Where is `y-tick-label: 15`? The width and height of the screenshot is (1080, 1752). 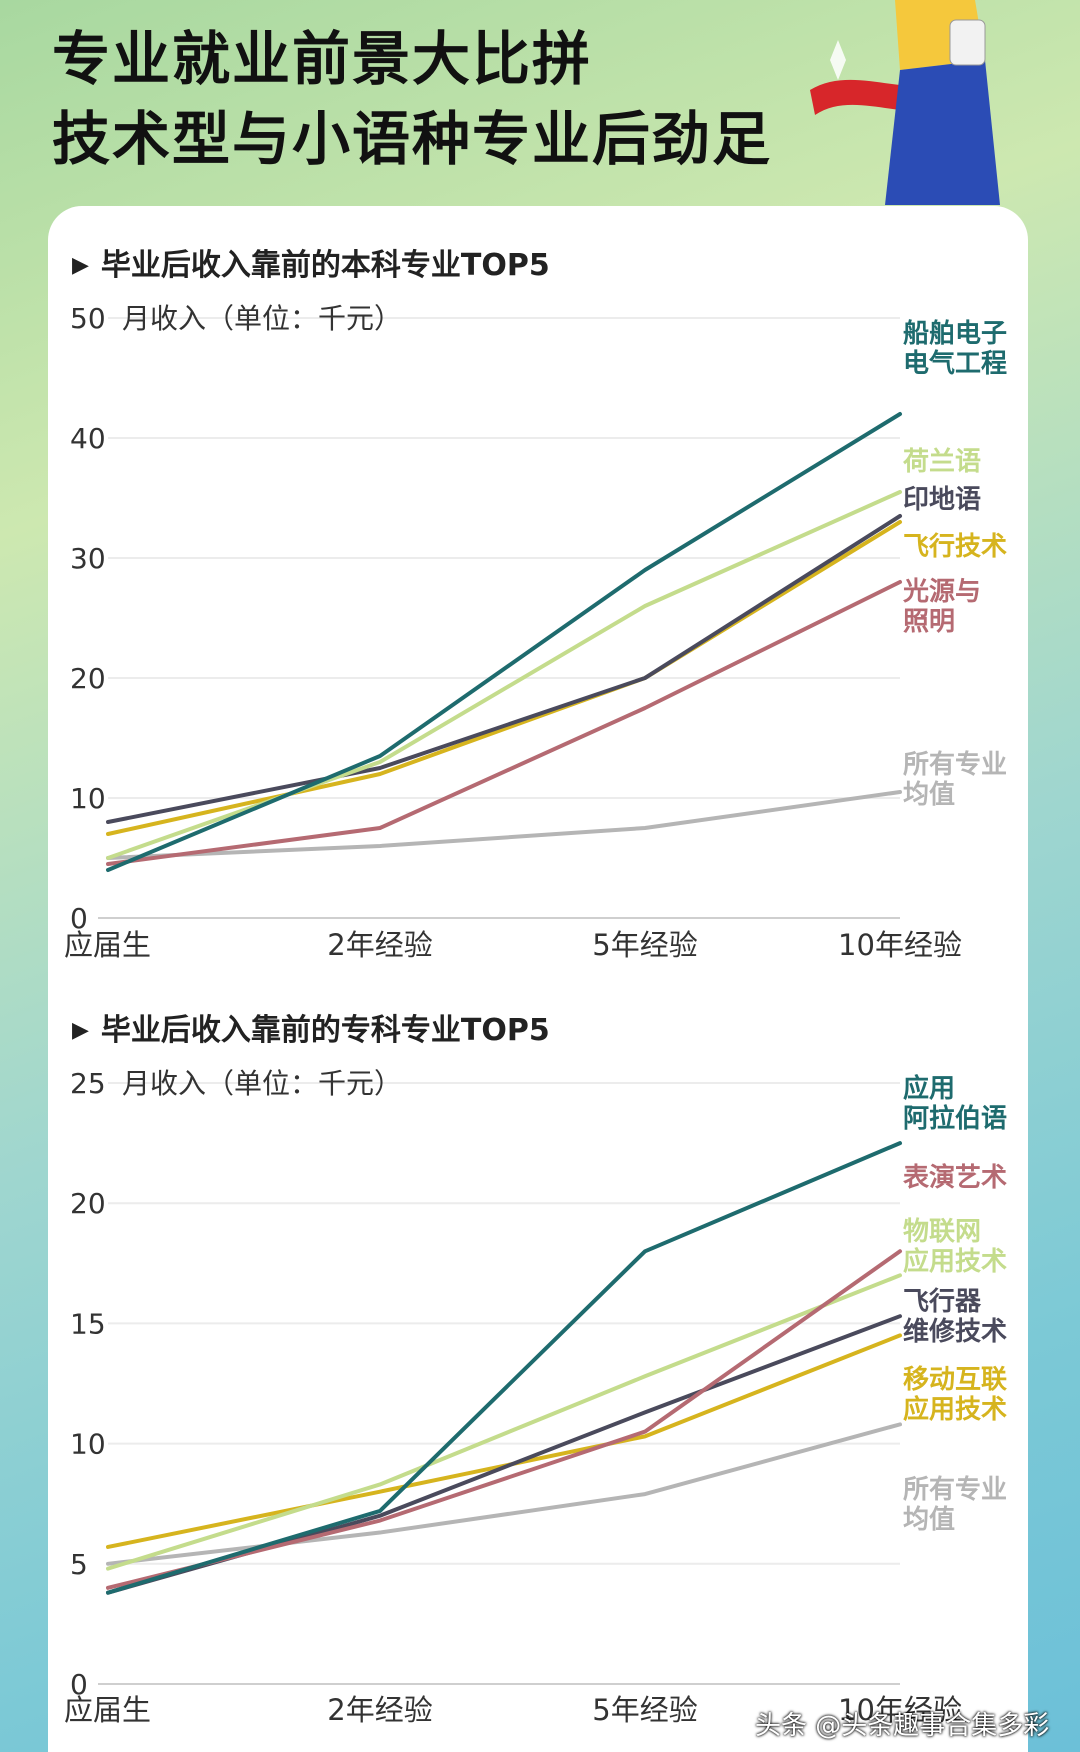
y-tick-label: 15 is located at coordinates (88, 1323).